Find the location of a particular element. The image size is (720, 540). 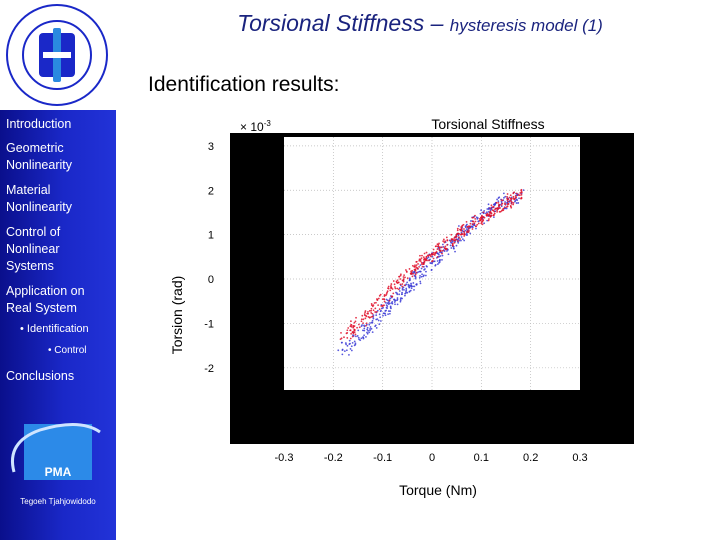

sidebar-item-control-nonlinear-systems: Control of Nonlinear Systems is located at coordinates (33, 249).